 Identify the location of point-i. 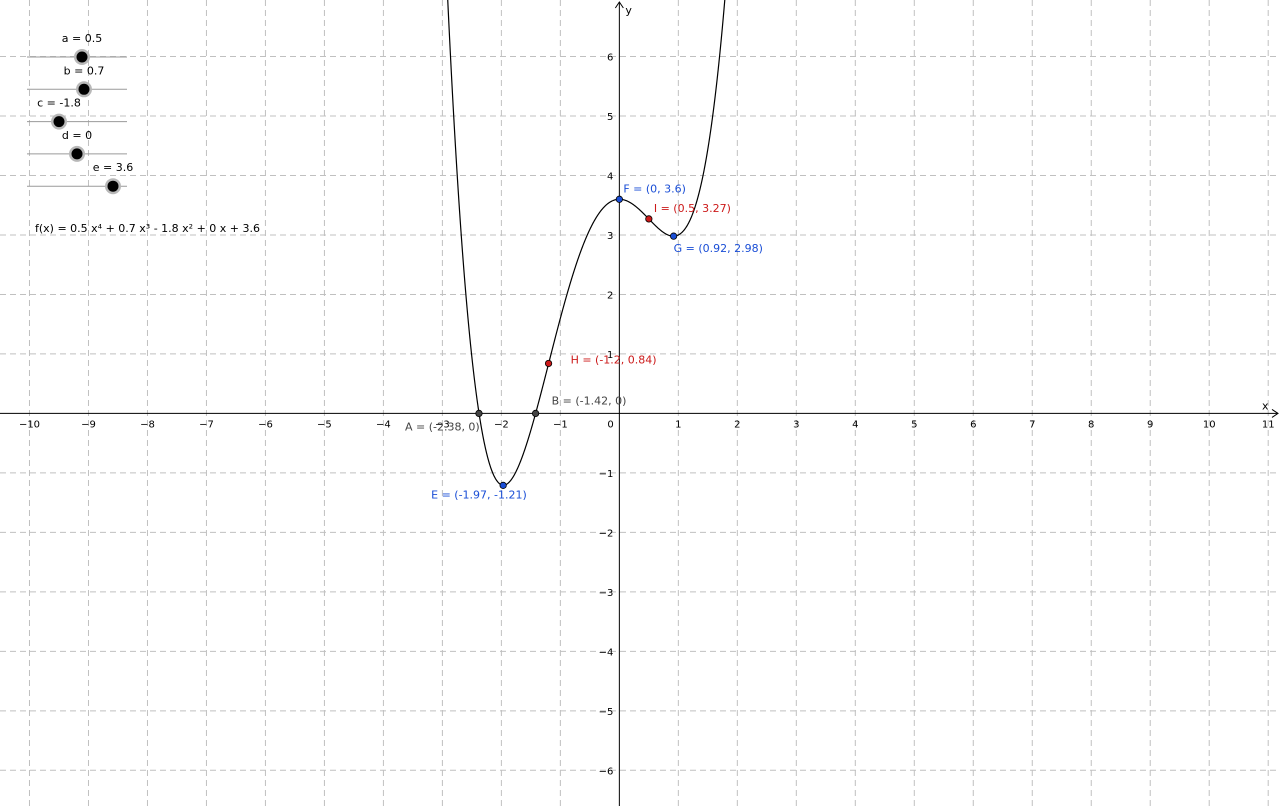
(649, 219).